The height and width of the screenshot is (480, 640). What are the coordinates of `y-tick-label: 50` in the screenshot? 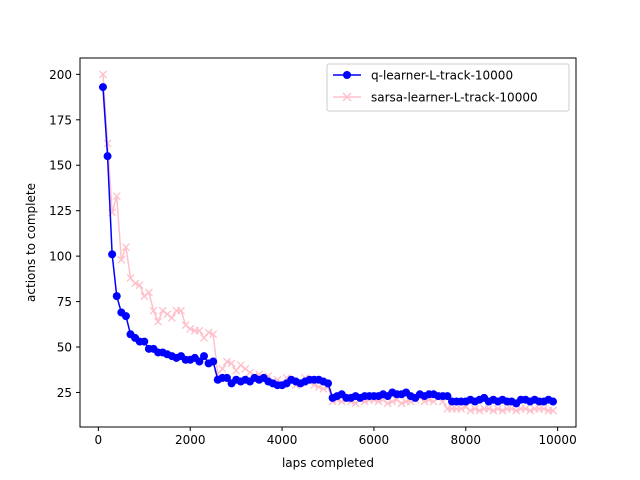 It's located at (64, 348).